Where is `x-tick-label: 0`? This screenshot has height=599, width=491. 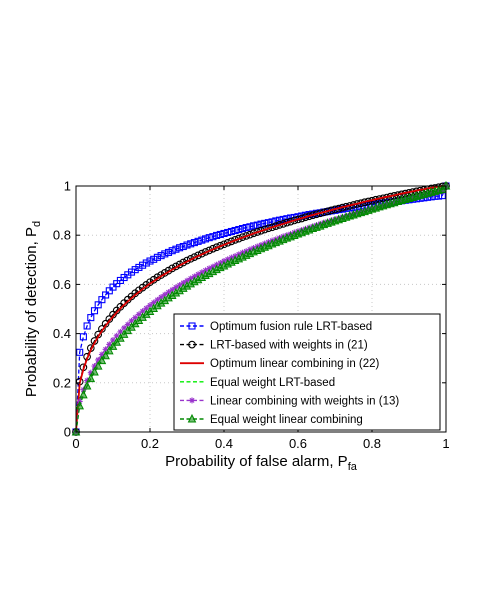 x-tick-label: 0 is located at coordinates (75, 443).